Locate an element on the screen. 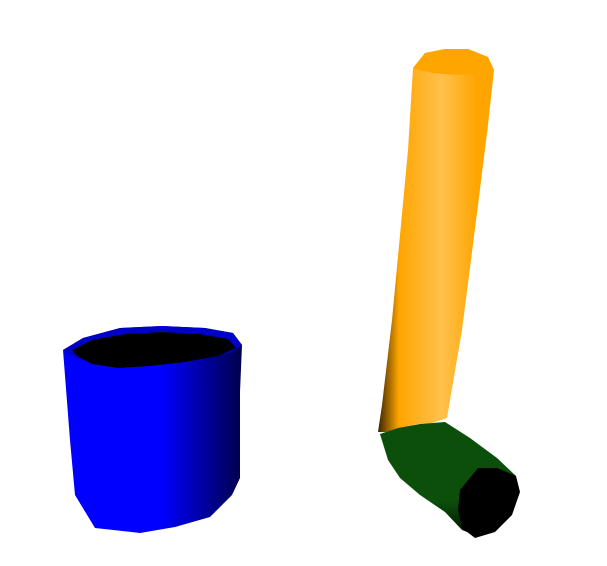 This screenshot has width=607, height=566. blue-cylinder-body is located at coordinates (152, 429).